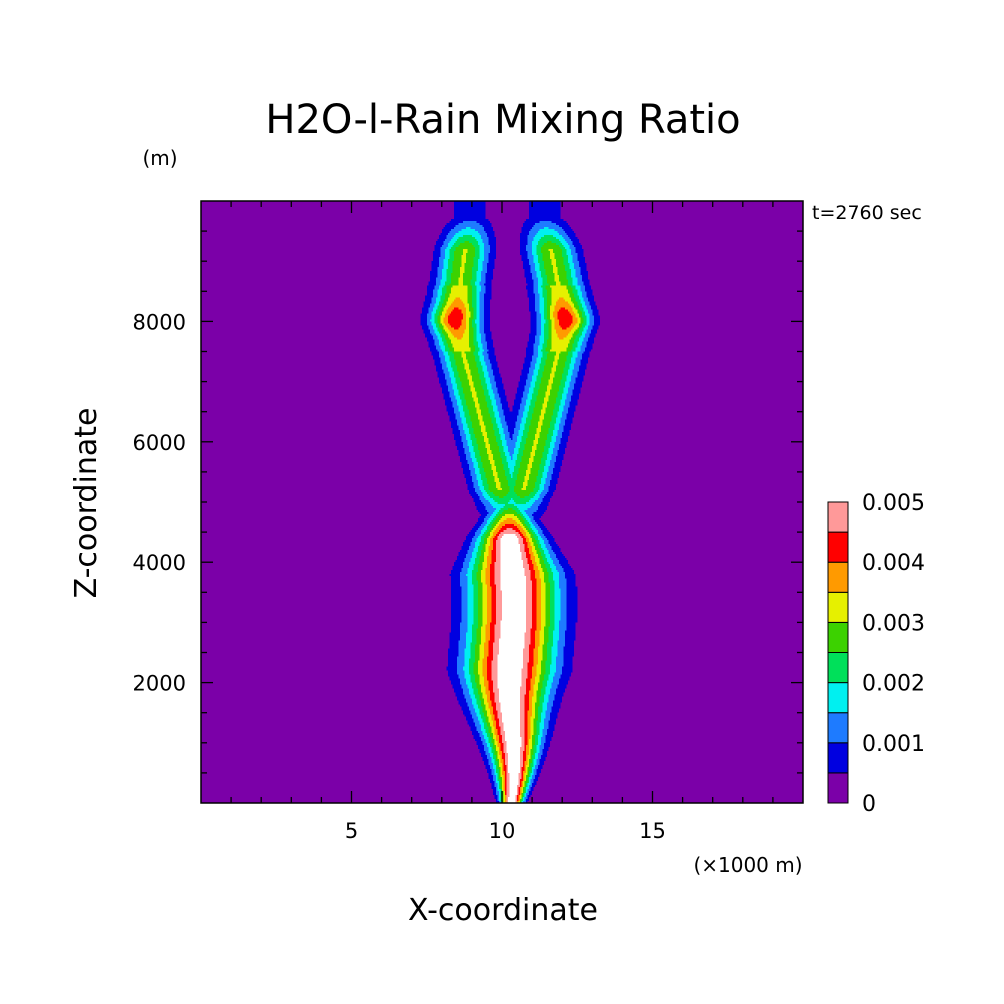 This screenshot has width=1004, height=1004. Describe the element at coordinates (747, 865) in the screenshot. I see `x-unit-label: (×1000 m)` at that location.